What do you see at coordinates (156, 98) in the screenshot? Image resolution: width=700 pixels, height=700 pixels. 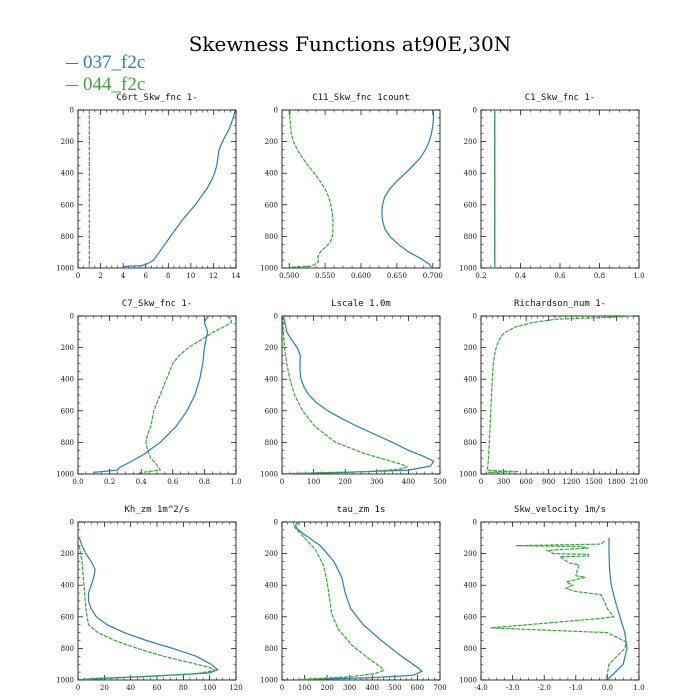 I see `panel-title: C6rt_Skw_fnc 1-` at bounding box center [156, 98].